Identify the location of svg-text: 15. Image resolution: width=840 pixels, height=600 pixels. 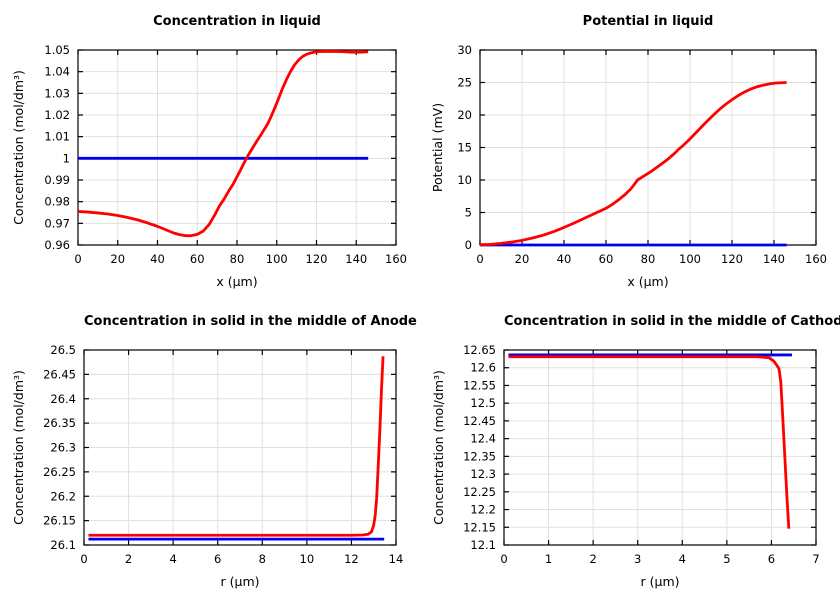
(464, 148).